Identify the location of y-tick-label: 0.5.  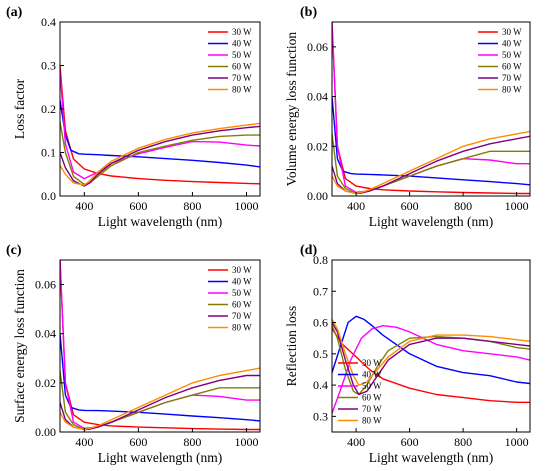
(320, 354).